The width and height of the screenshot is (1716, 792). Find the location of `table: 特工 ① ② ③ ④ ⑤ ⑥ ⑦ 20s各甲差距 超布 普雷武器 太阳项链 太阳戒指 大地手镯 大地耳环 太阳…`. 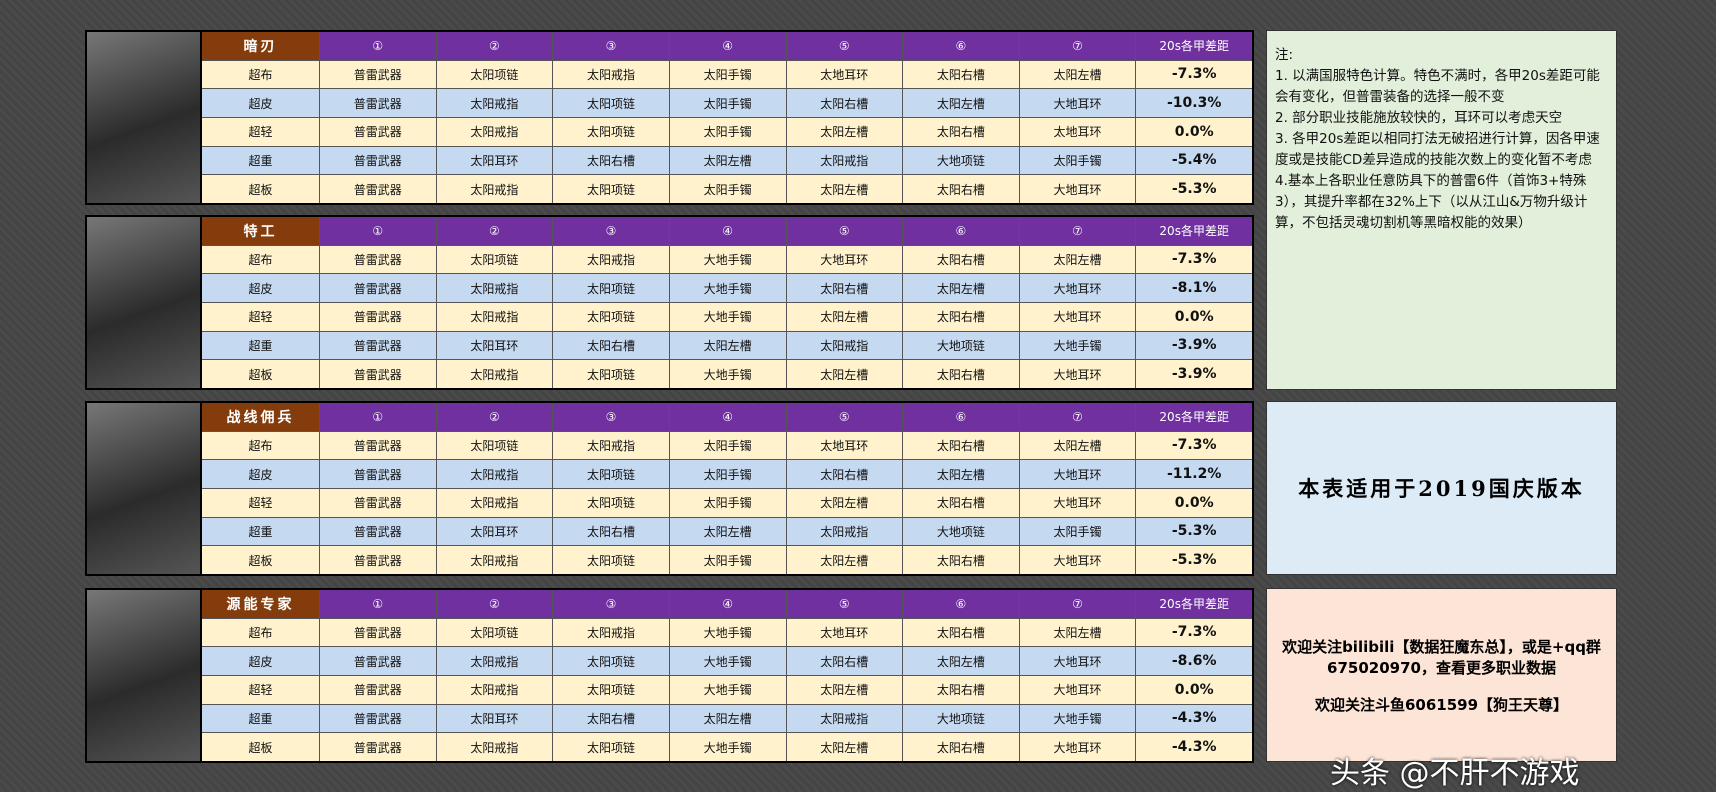

table: 特工 ① ② ③ ④ ⑤ ⑥ ⑦ 20s各甲差距 超布 普雷武器 太阳项链 太阳戒指 大地手镯 大地耳环 太阳… is located at coordinates (727, 302).